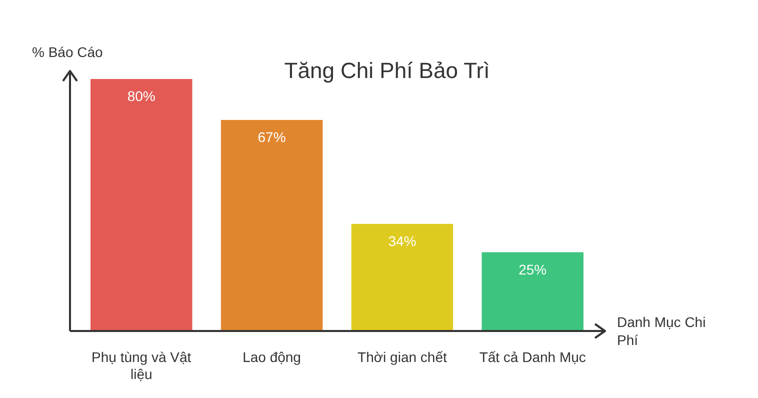 This screenshot has width=758, height=398. Describe the element at coordinates (402, 240) in the screenshot. I see `data-label: 34%` at that location.